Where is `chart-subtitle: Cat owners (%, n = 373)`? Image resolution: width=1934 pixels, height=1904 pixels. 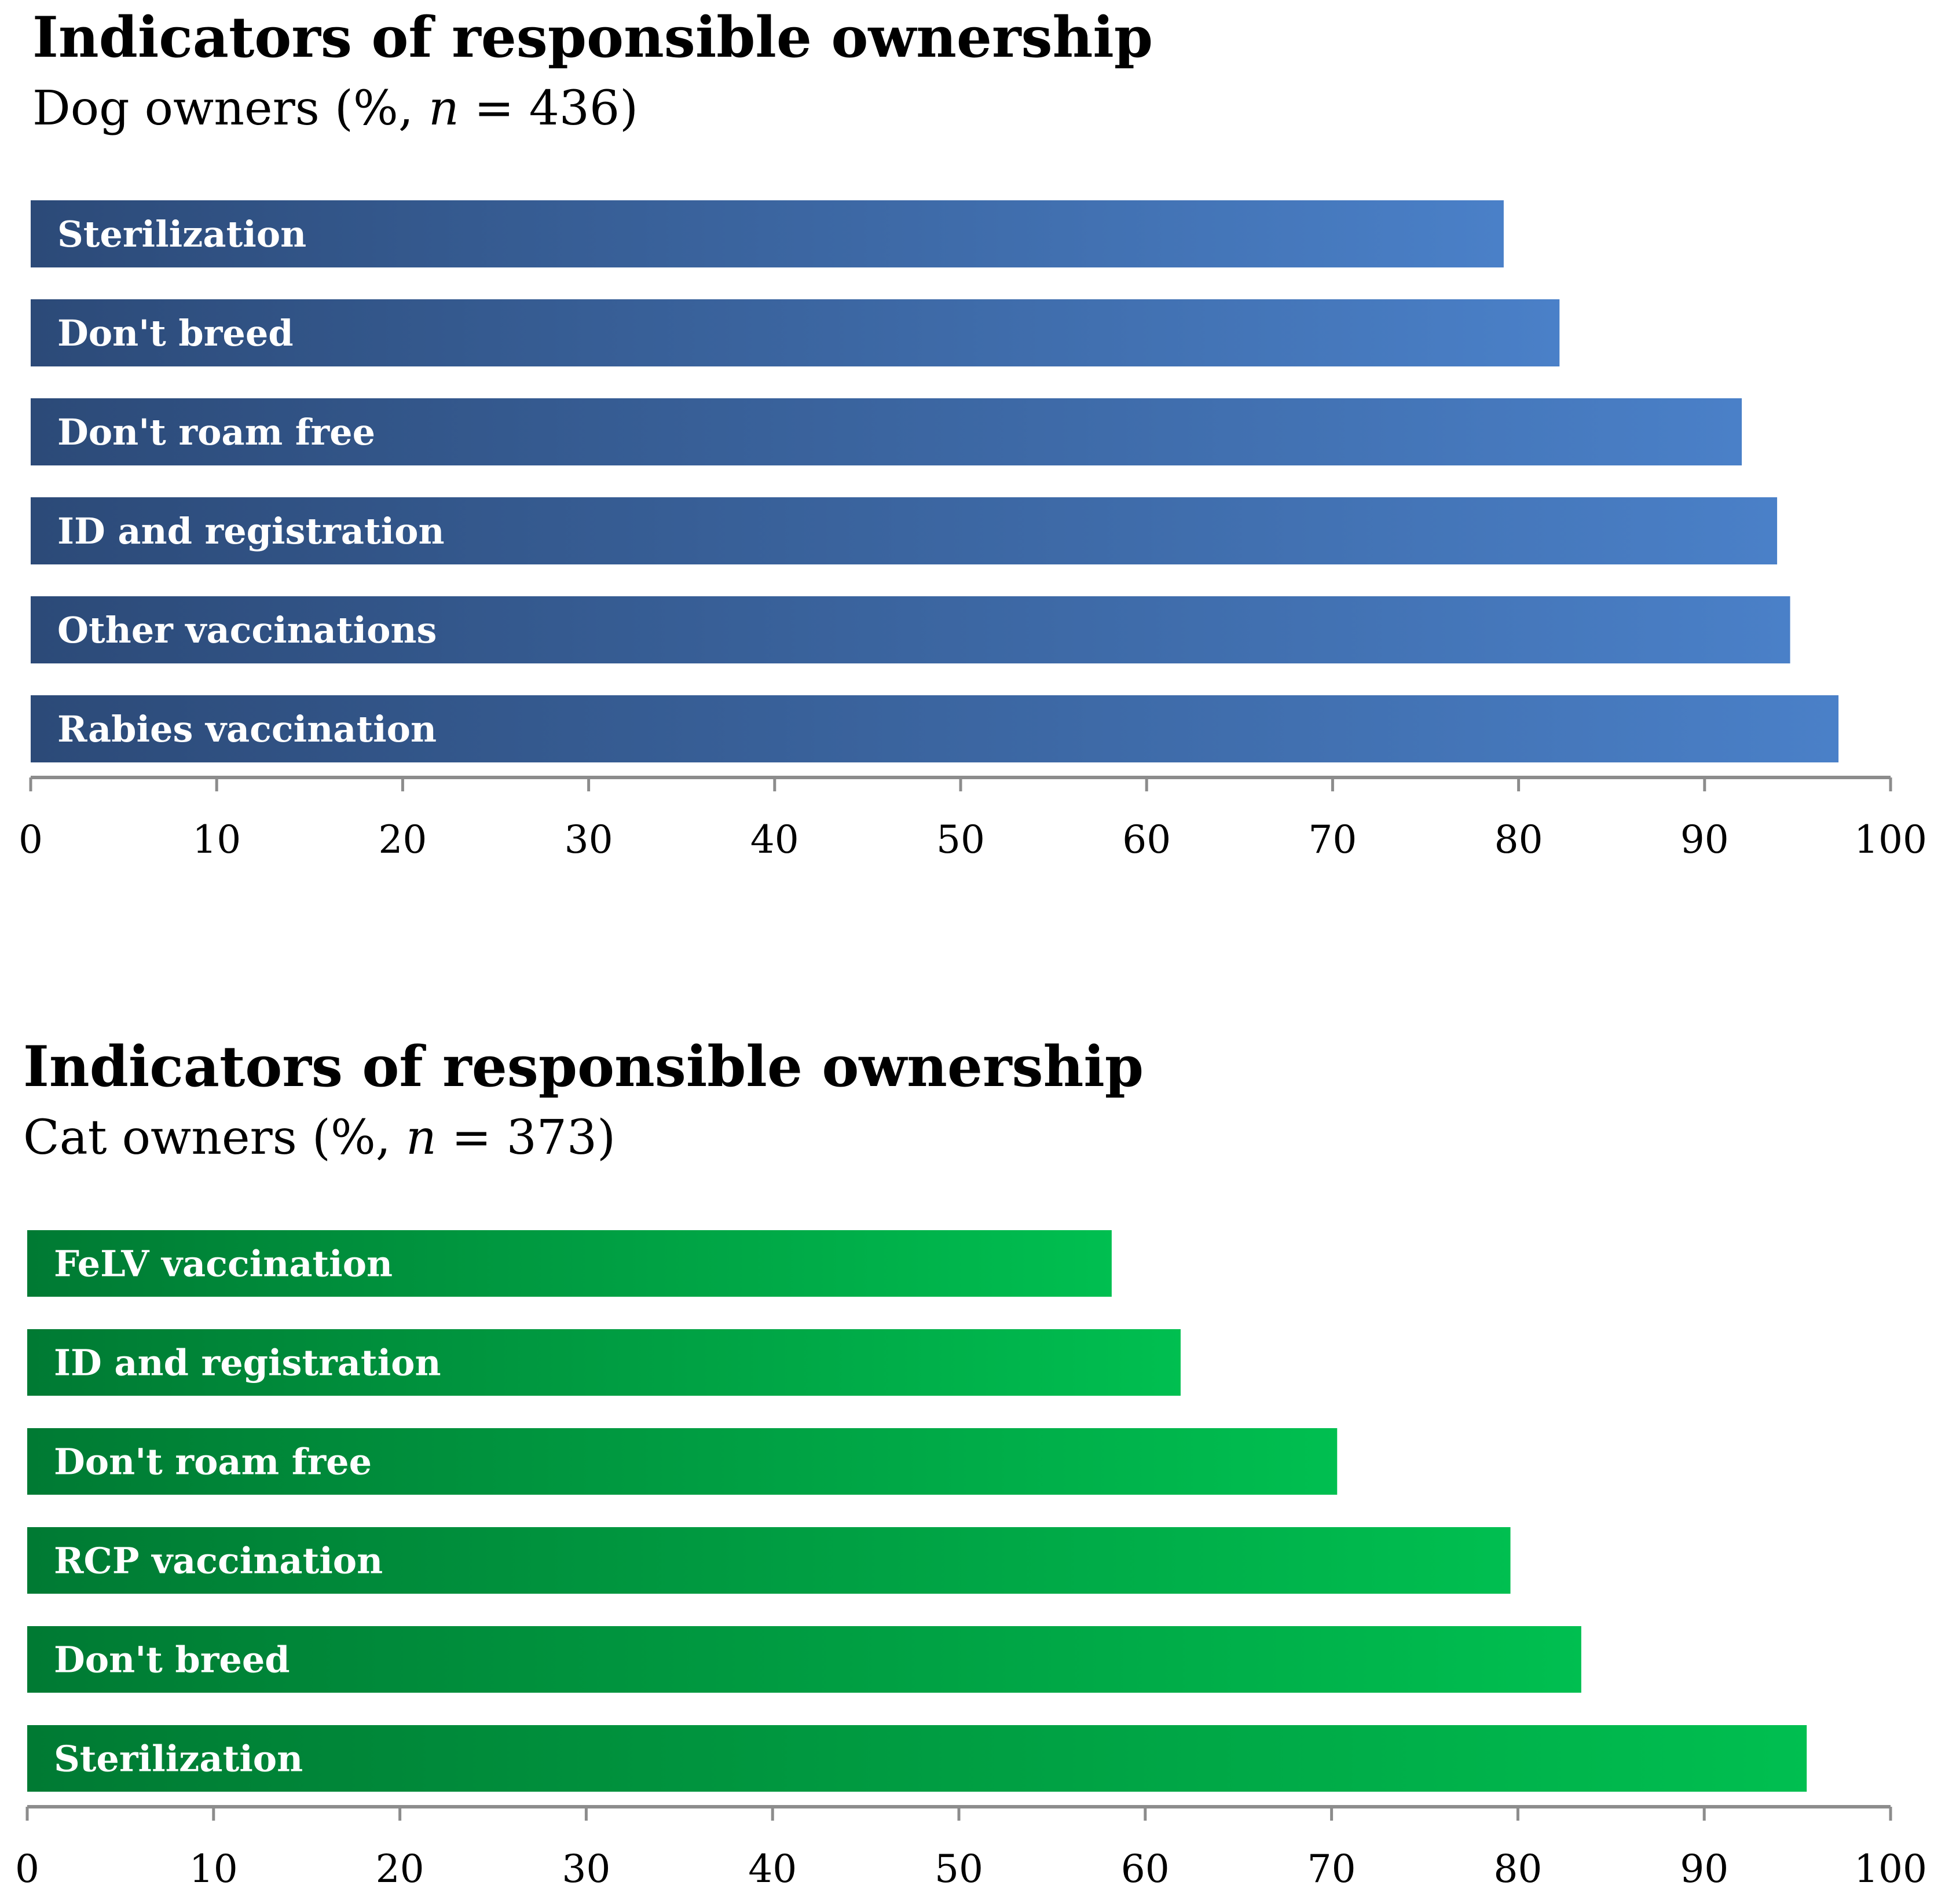
chart-subtitle: Cat owners (%, n = 373) is located at coordinates (319, 1138).